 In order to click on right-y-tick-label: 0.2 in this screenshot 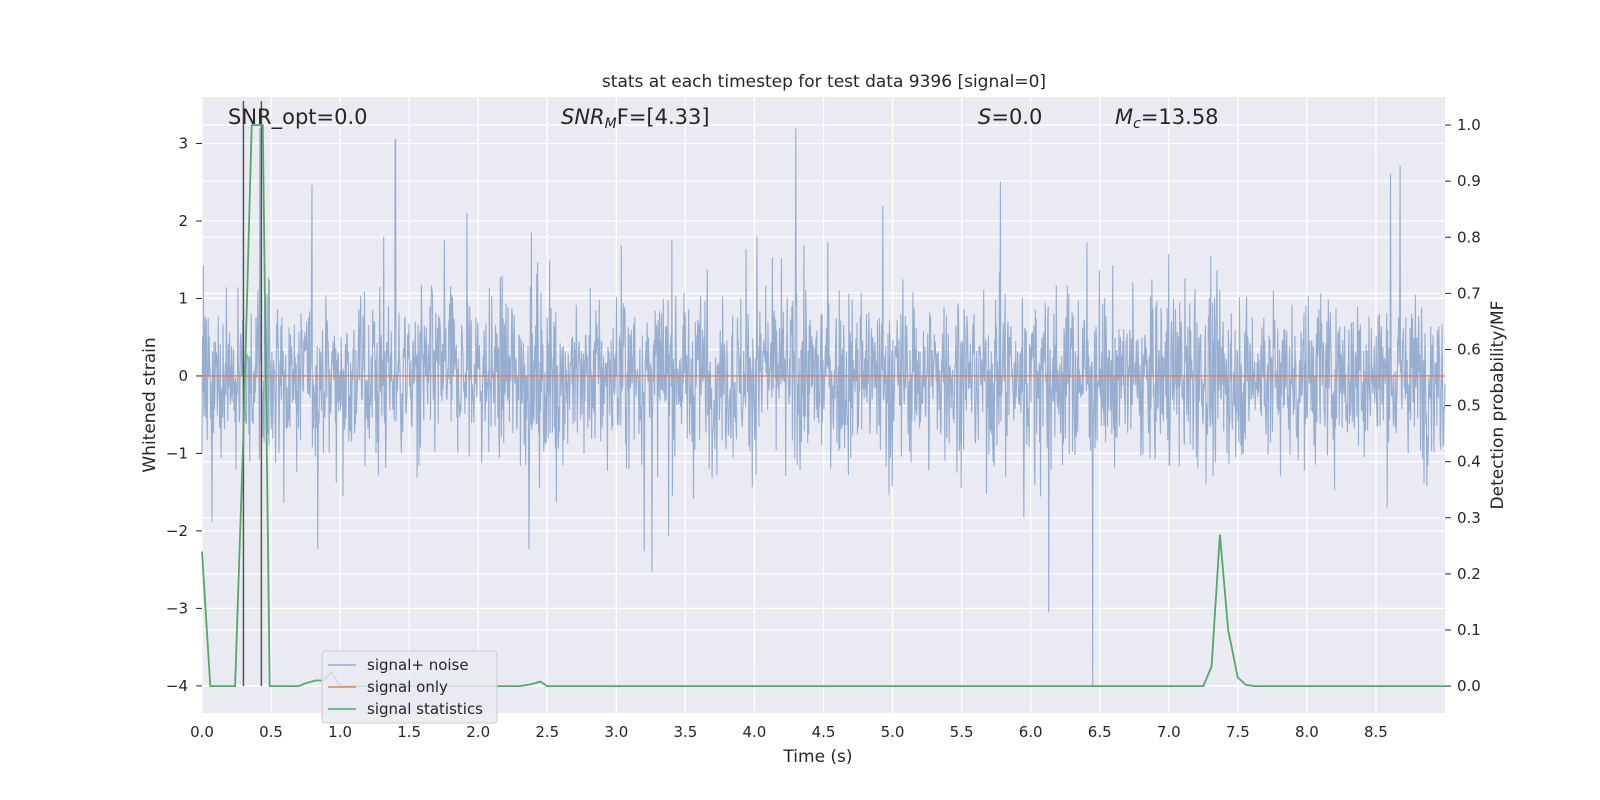, I will do `click(1469, 574)`.